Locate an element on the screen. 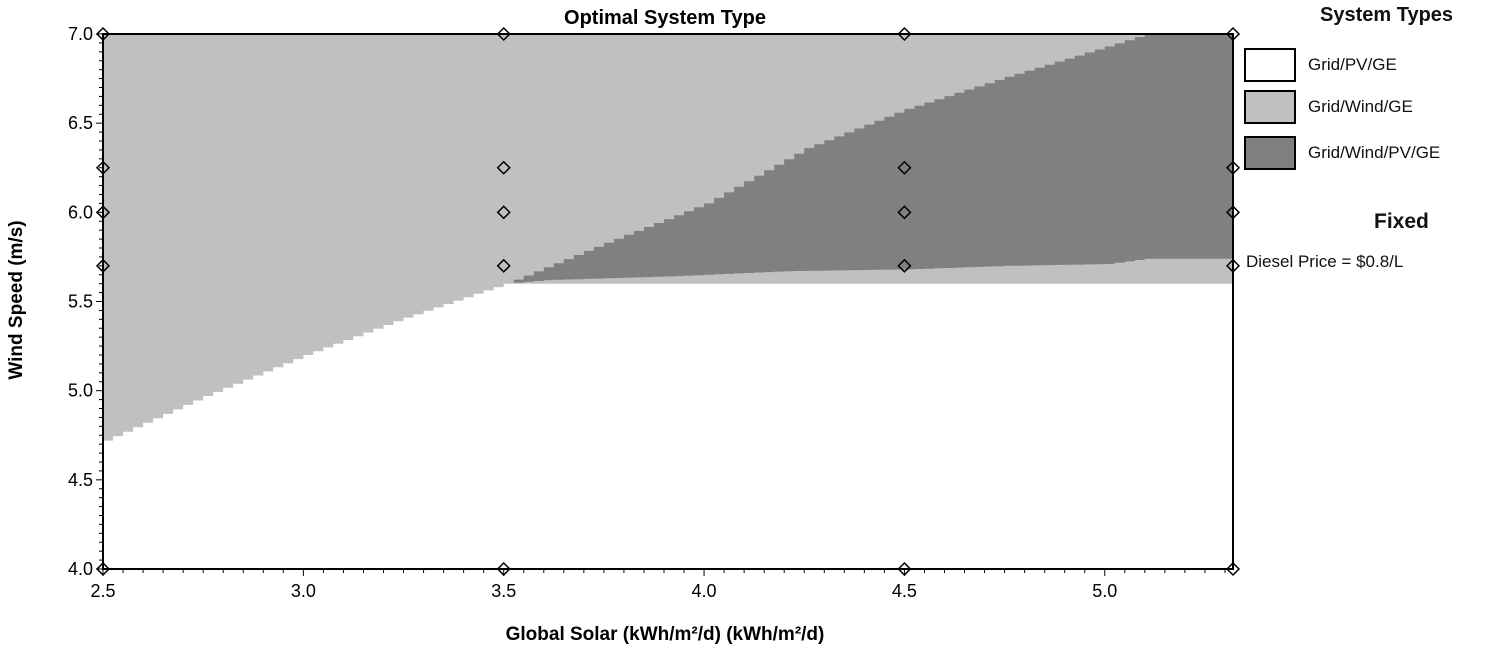  x-tick-label: 5.0 is located at coordinates (1104, 591).